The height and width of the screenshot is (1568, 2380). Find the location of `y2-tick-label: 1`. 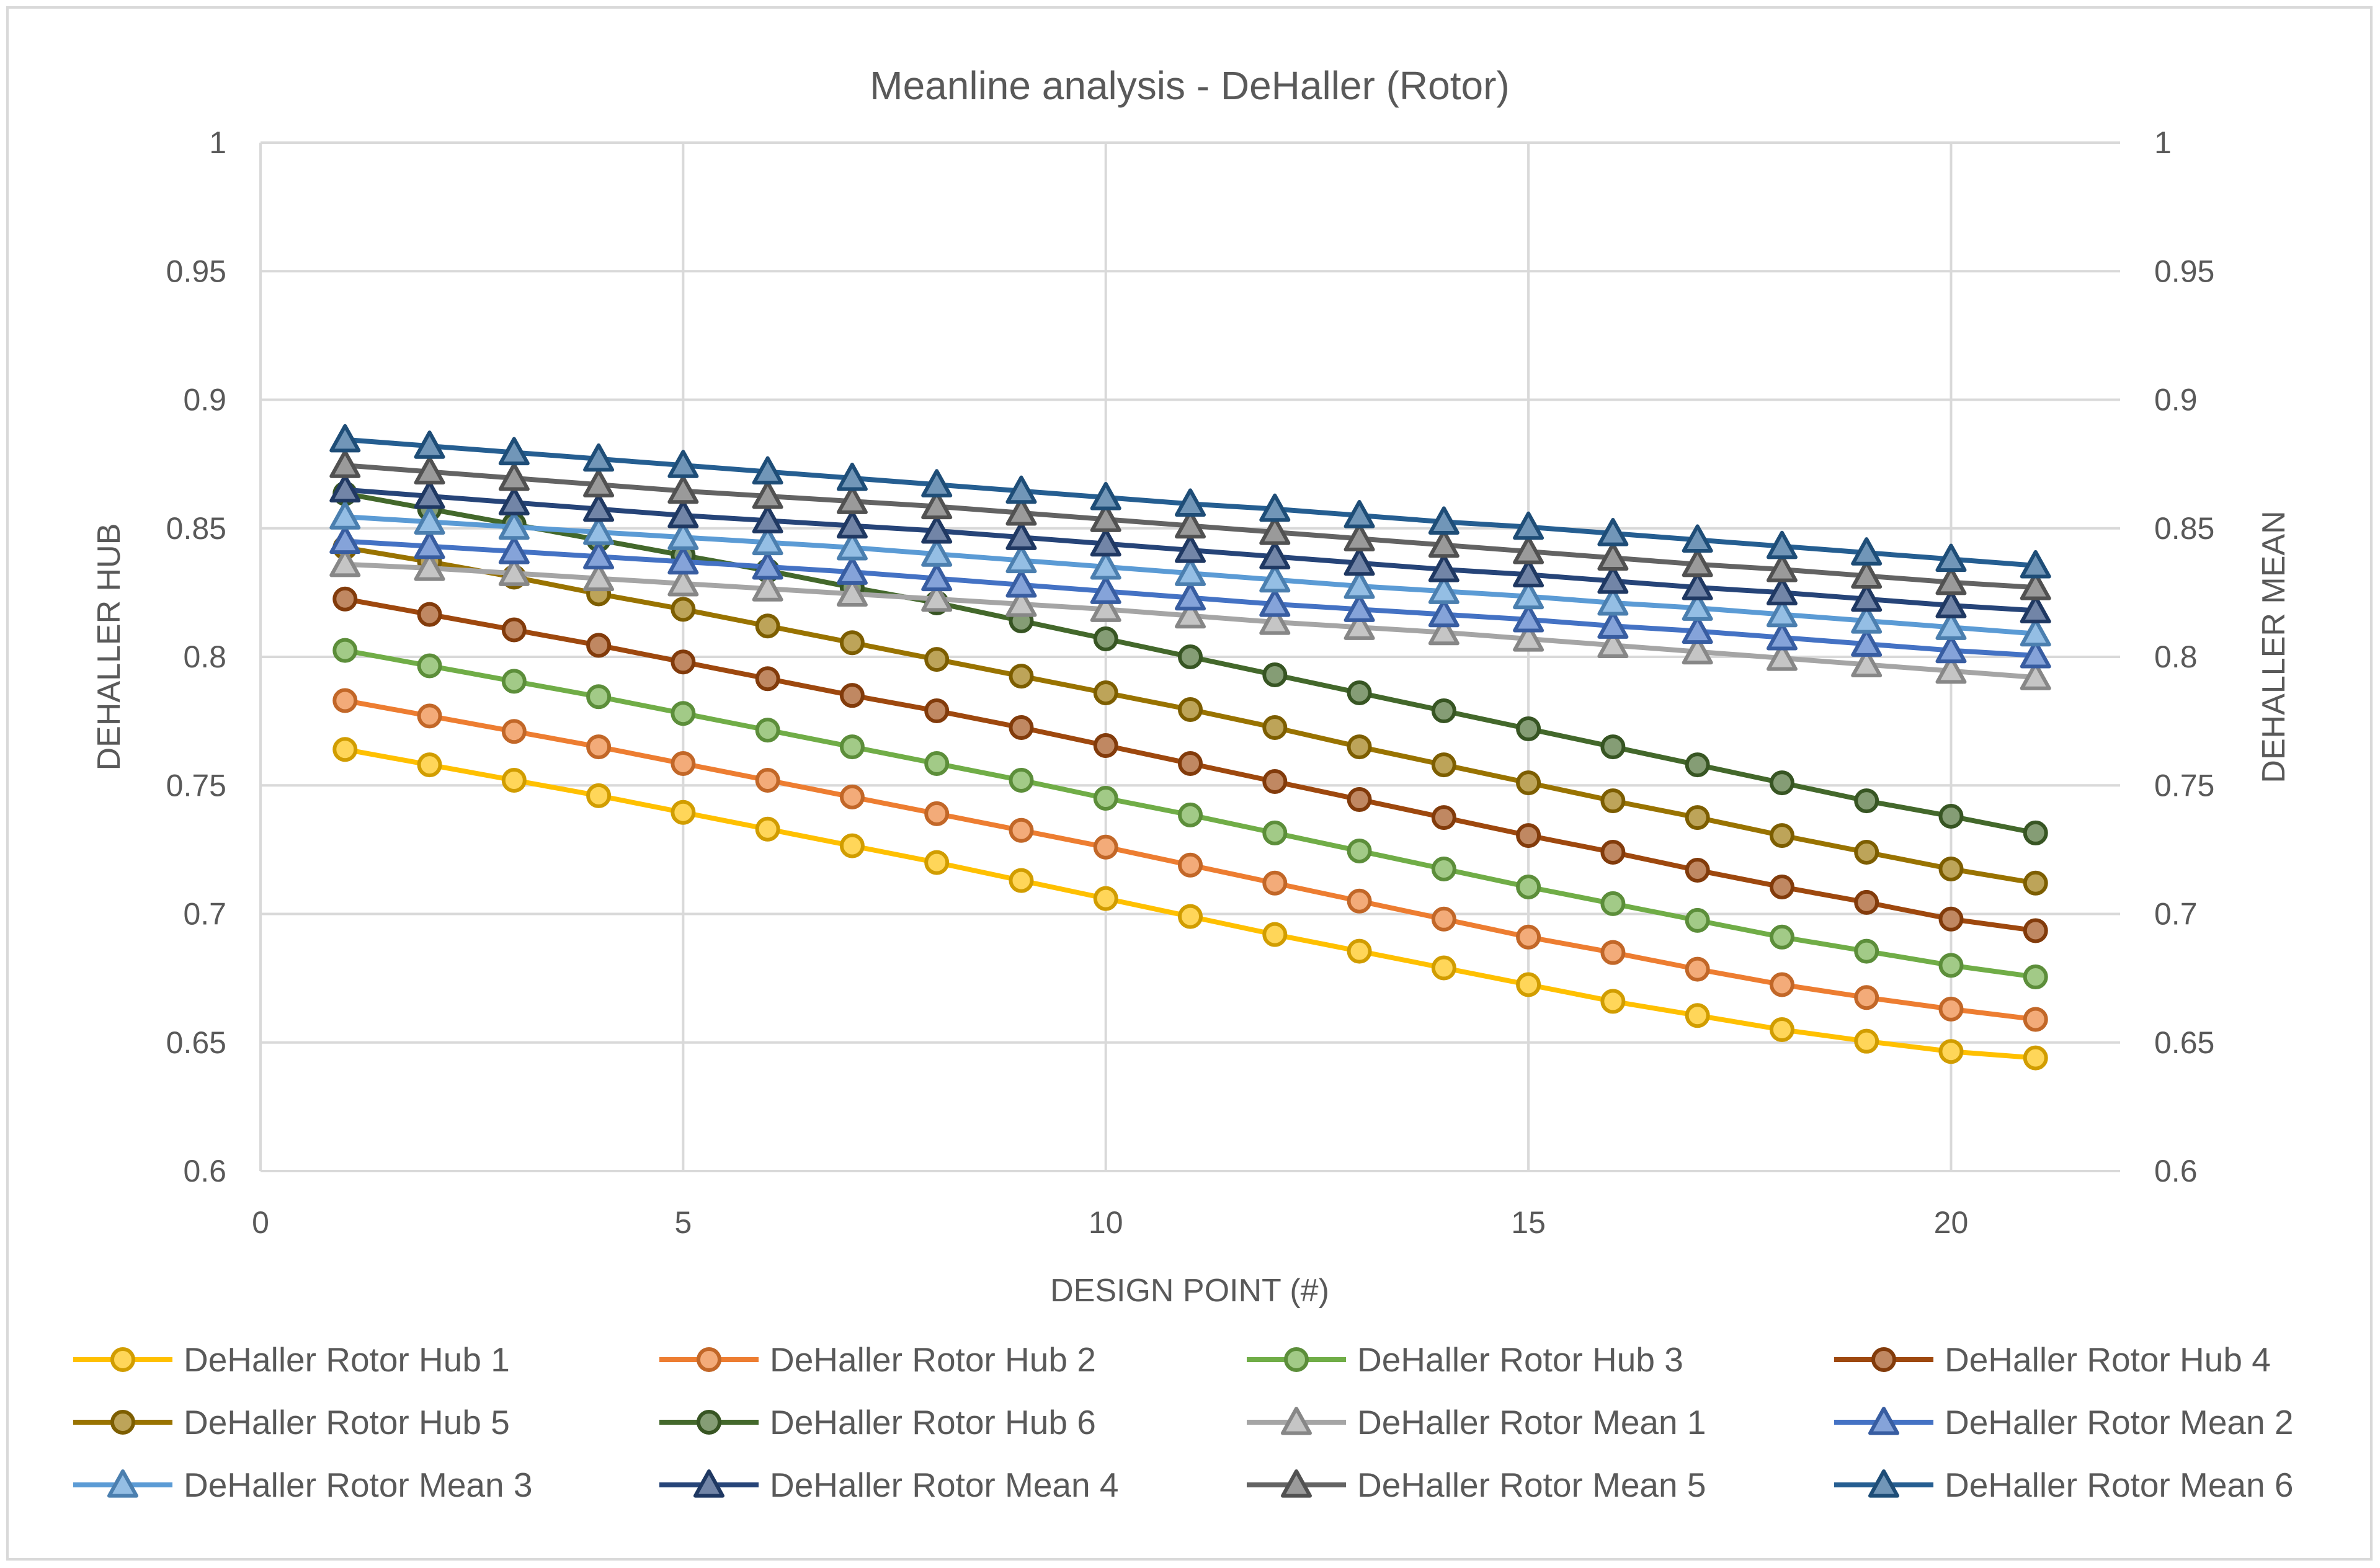

y2-tick-label: 1 is located at coordinates (2163, 142).